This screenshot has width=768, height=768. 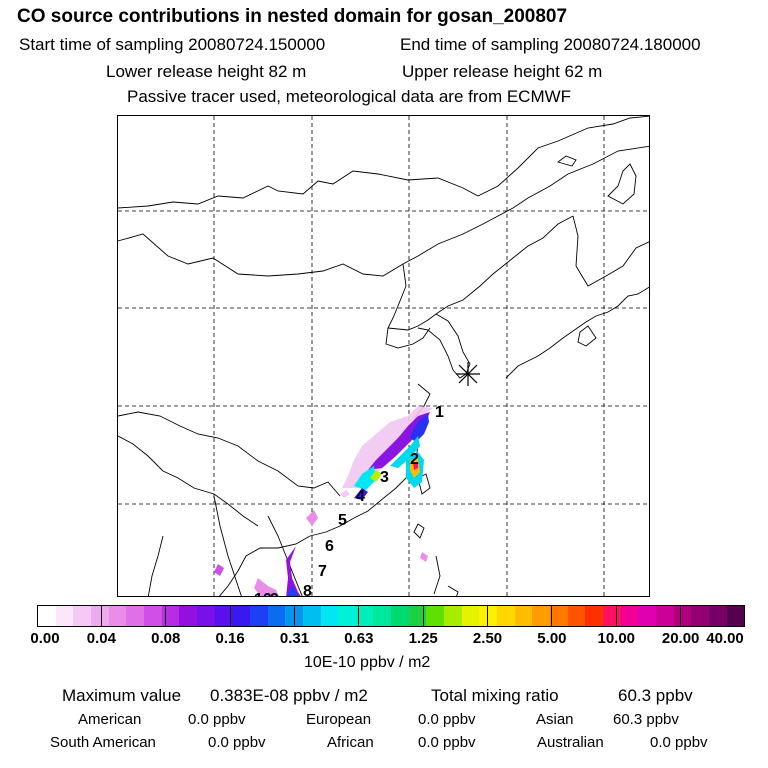 What do you see at coordinates (110, 719) in the screenshot?
I see `region-name-american: American` at bounding box center [110, 719].